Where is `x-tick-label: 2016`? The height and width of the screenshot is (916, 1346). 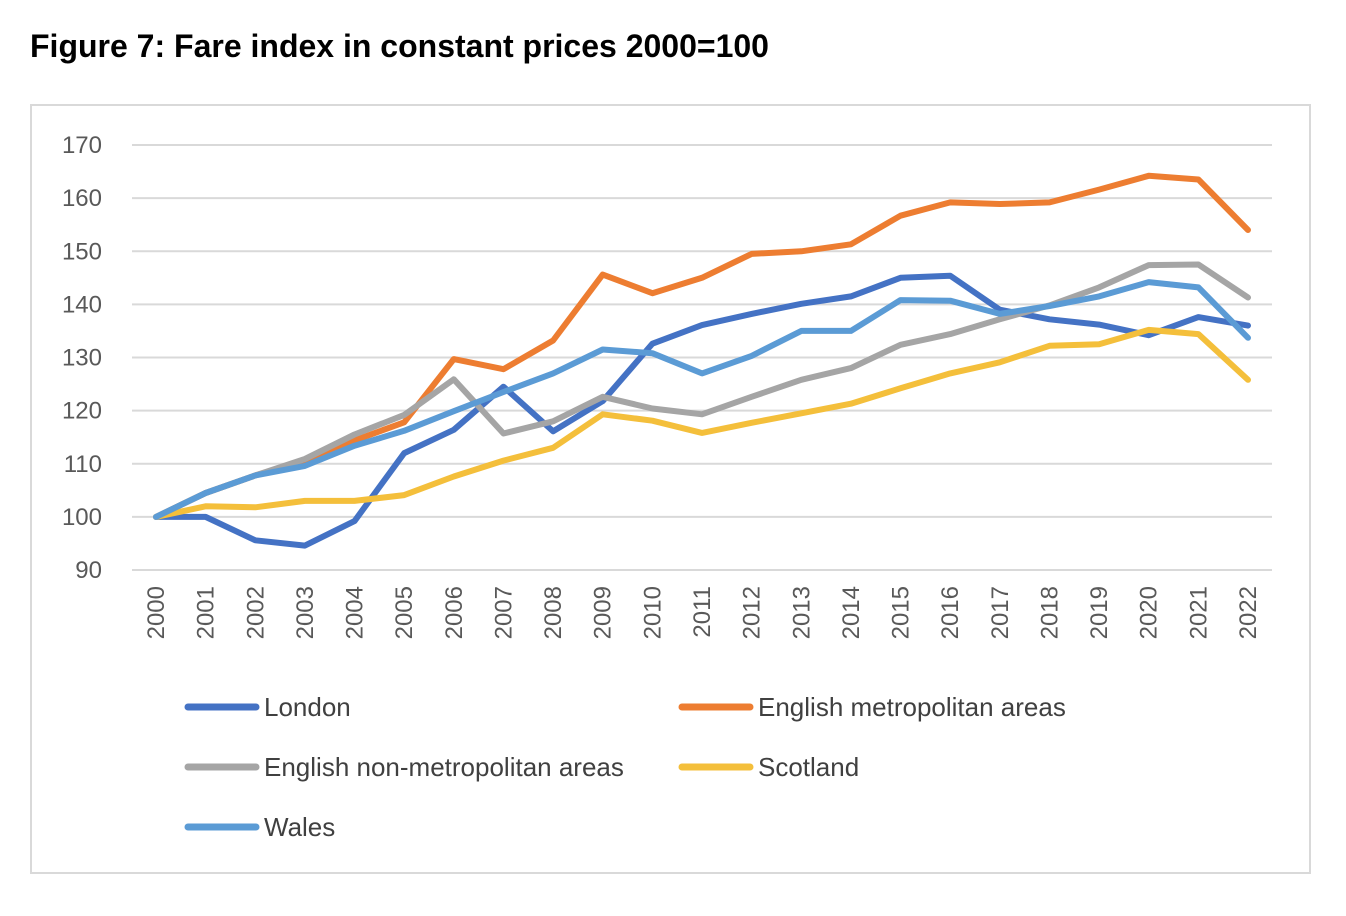
x-tick-label: 2016 is located at coordinates (950, 612).